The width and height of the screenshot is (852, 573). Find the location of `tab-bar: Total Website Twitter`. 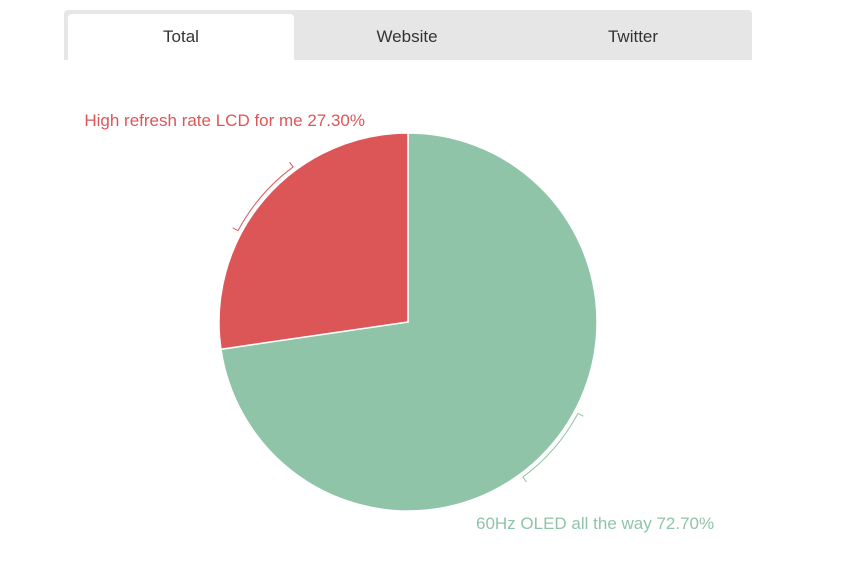

tab-bar: Total Website Twitter is located at coordinates (408, 35).